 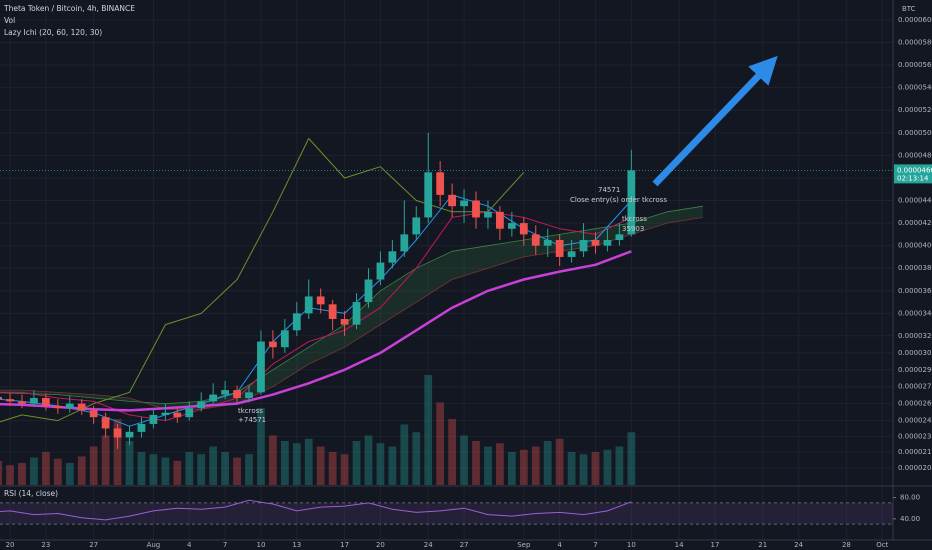 What do you see at coordinates (915, 468) in the screenshot?
I see `y-tick-label: 0.00002030` at bounding box center [915, 468].